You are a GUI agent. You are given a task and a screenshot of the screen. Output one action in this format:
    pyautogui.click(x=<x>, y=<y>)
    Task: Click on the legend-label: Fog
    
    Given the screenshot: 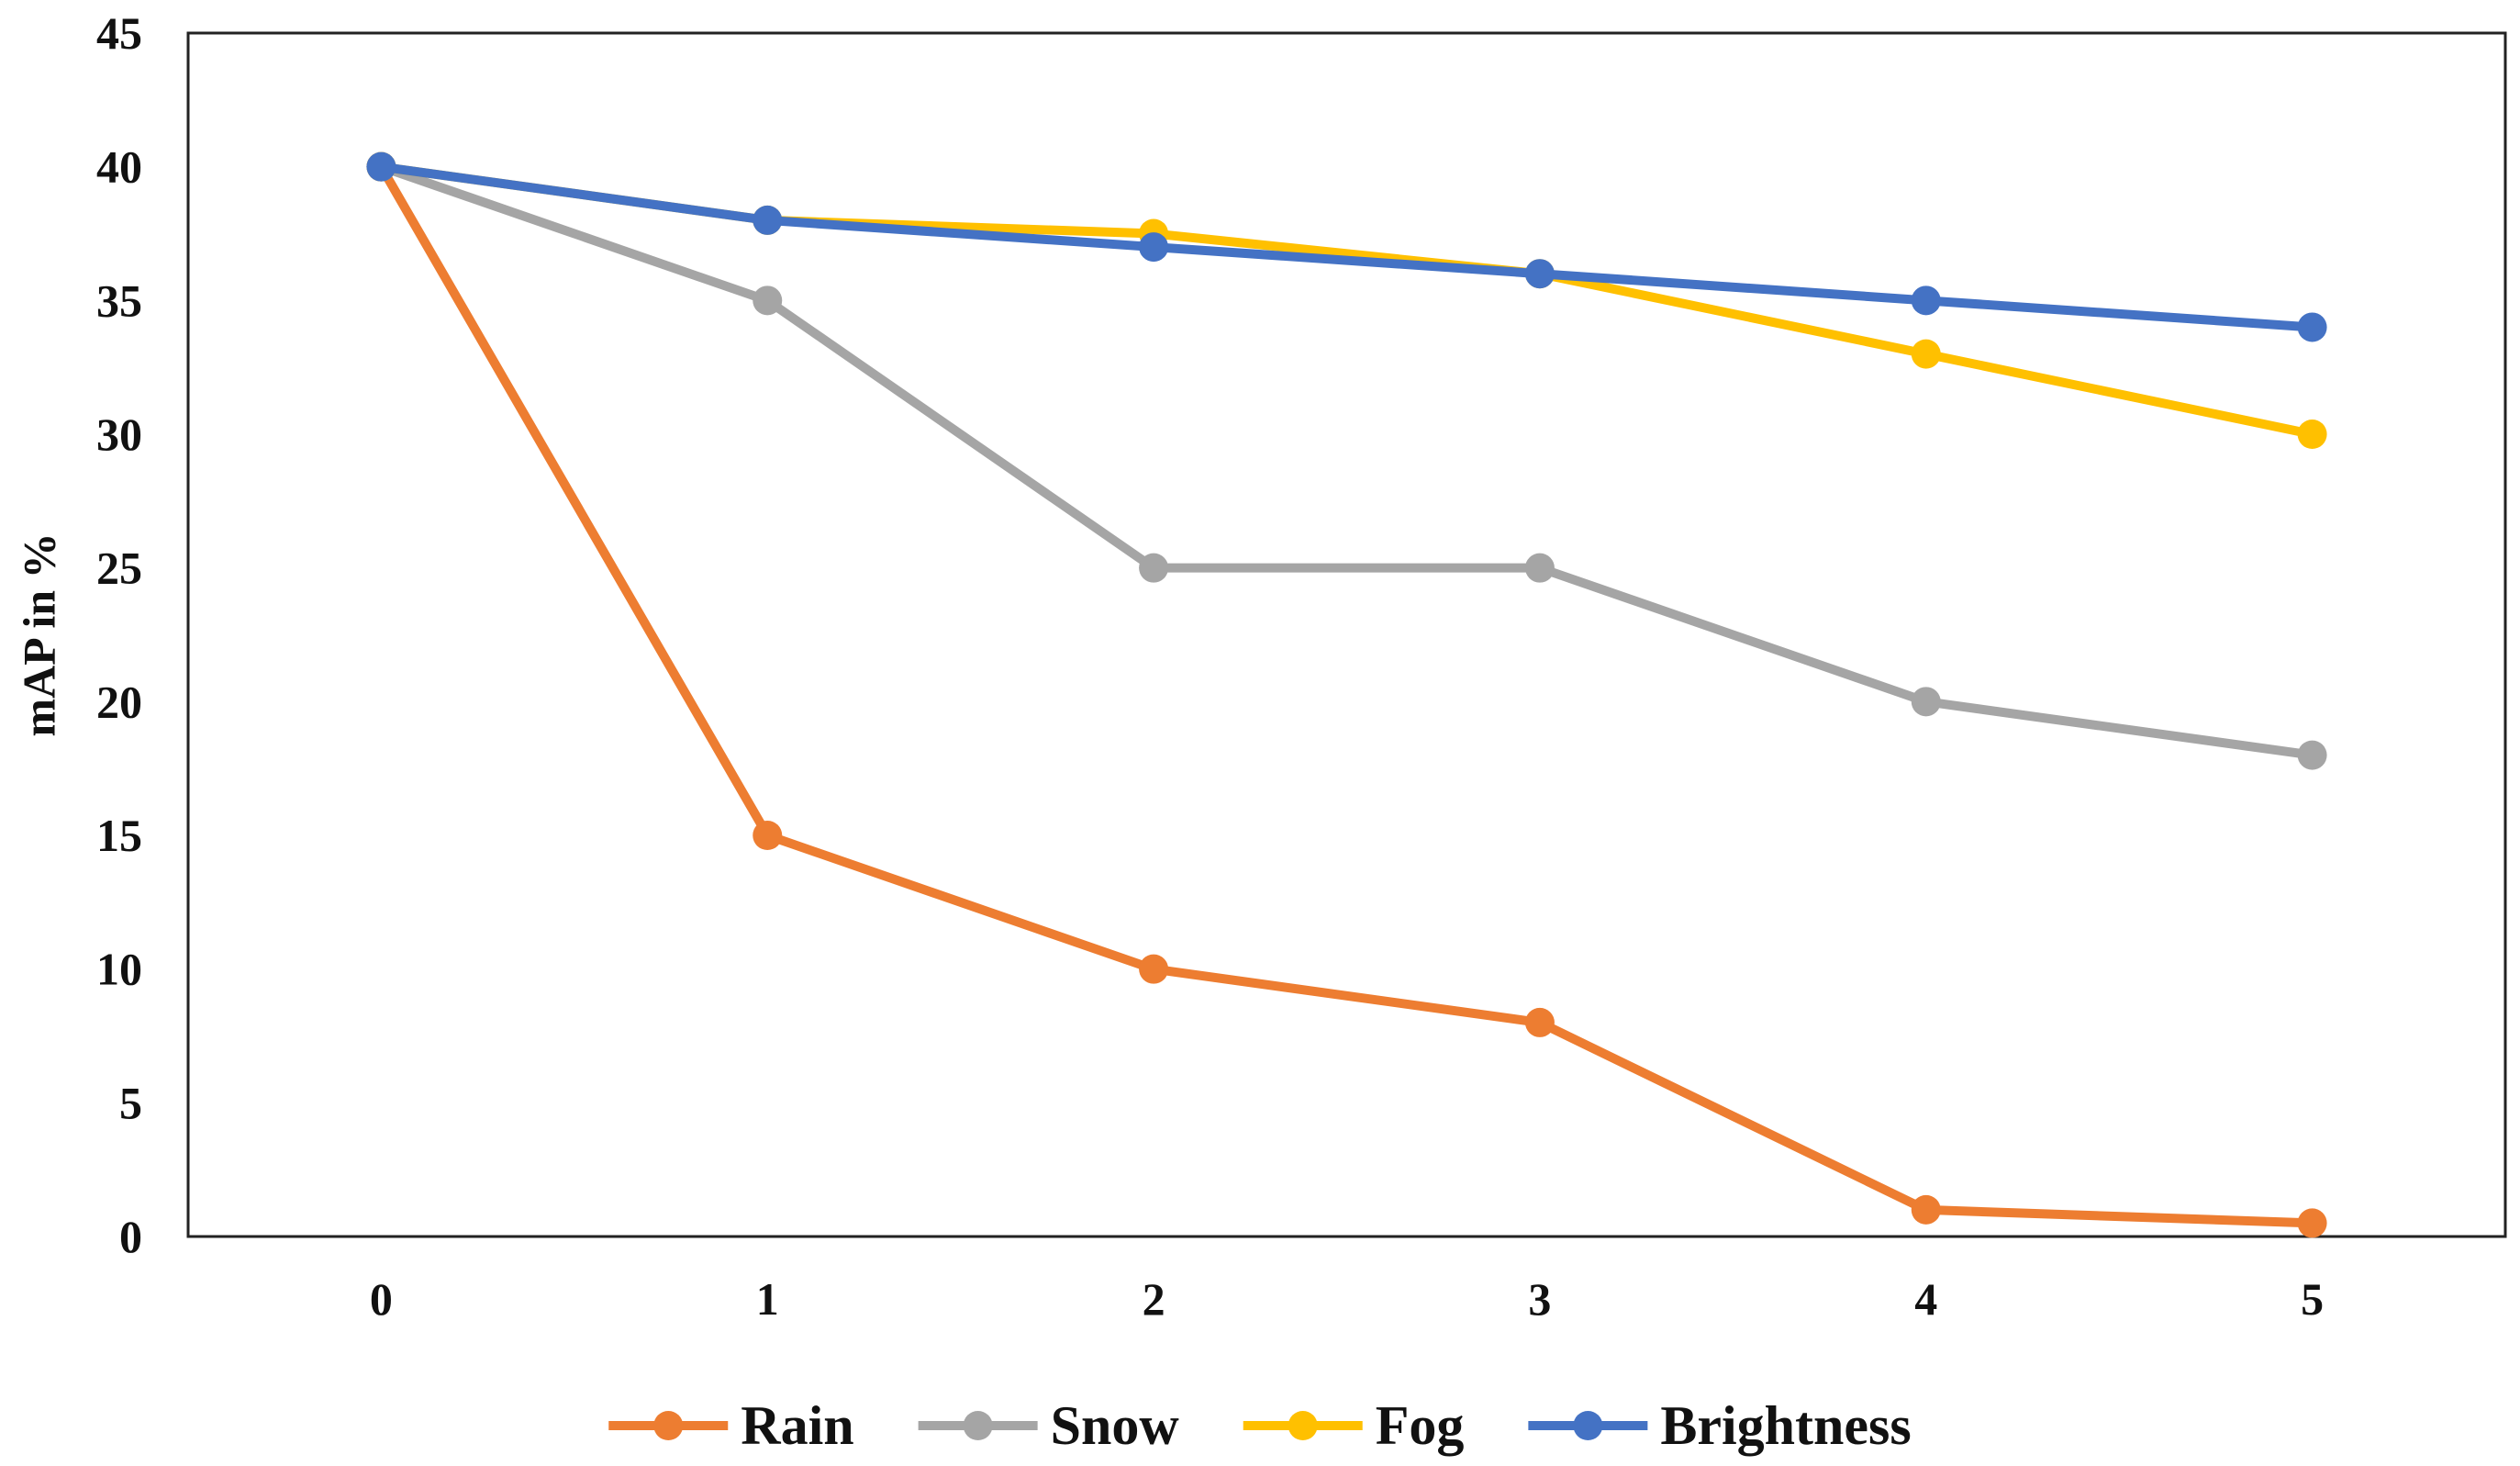 What is the action you would take?
    pyautogui.click(x=1420, y=1426)
    